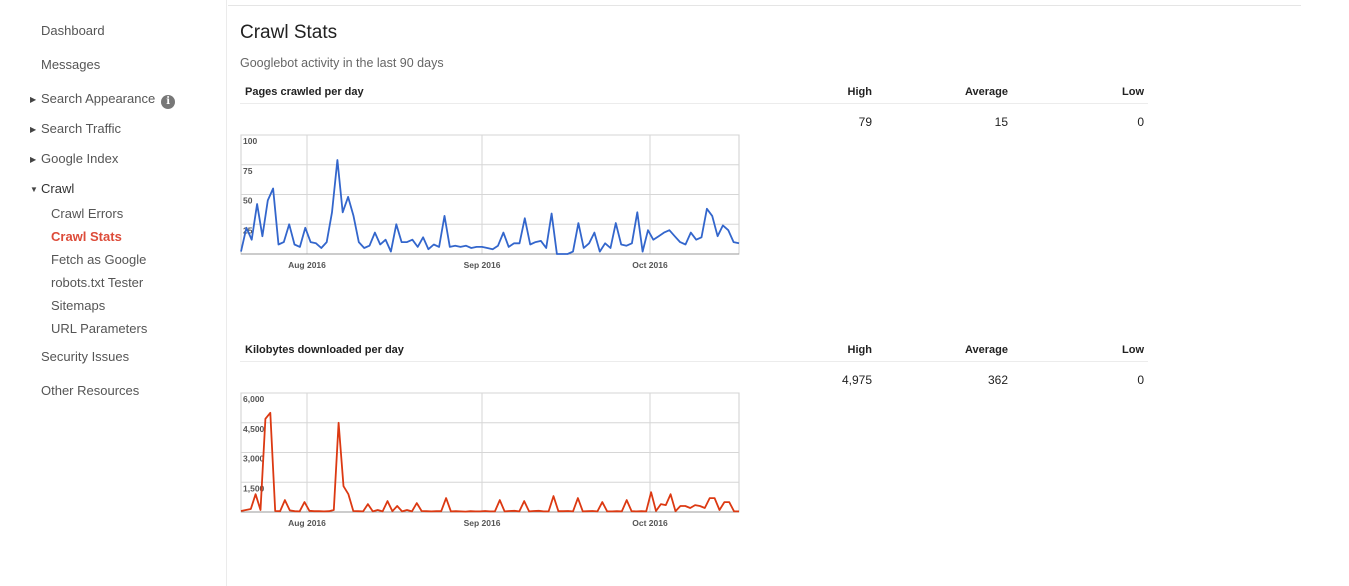 The height and width of the screenshot is (586, 1349). What do you see at coordinates (865, 122) in the screenshot?
I see `pages-high-value: 79` at bounding box center [865, 122].